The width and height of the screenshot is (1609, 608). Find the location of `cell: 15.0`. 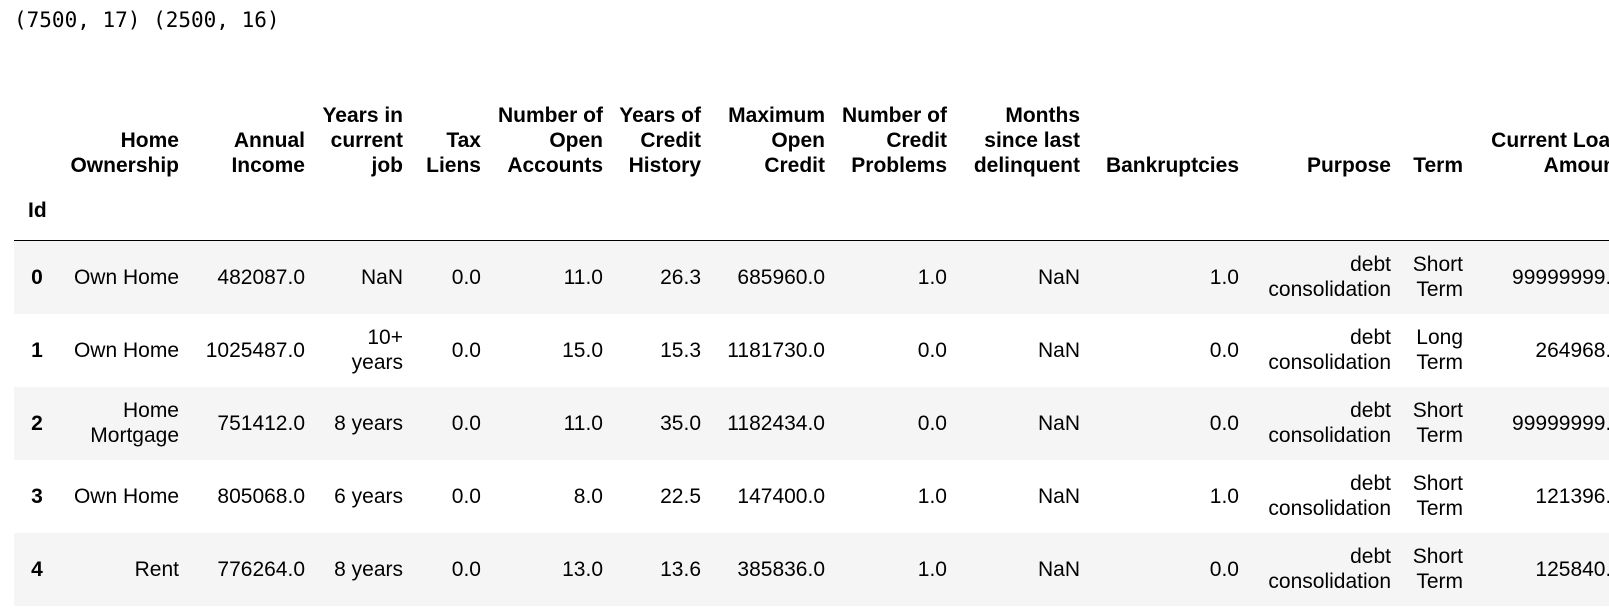

cell: 15.0 is located at coordinates (582, 350).